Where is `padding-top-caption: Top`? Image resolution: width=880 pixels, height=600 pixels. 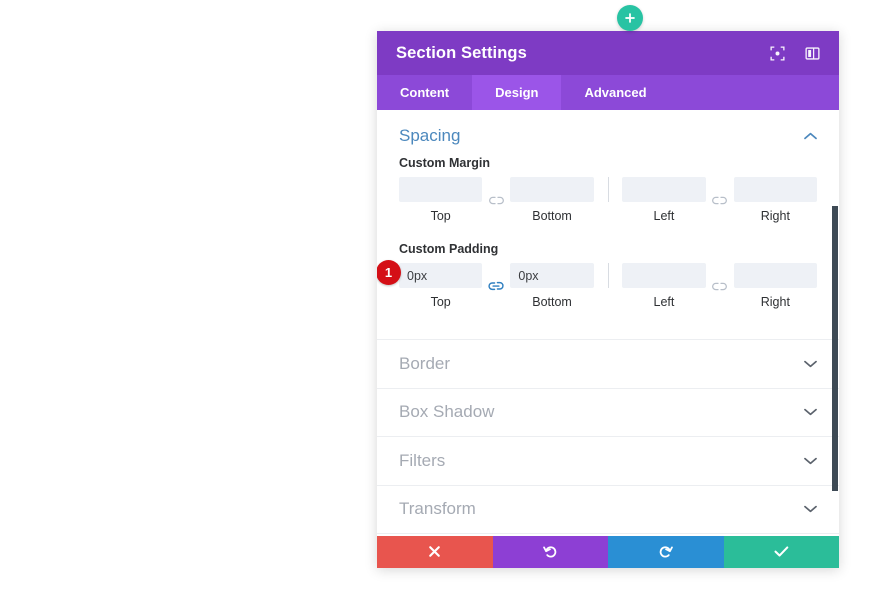 padding-top-caption: Top is located at coordinates (440, 302).